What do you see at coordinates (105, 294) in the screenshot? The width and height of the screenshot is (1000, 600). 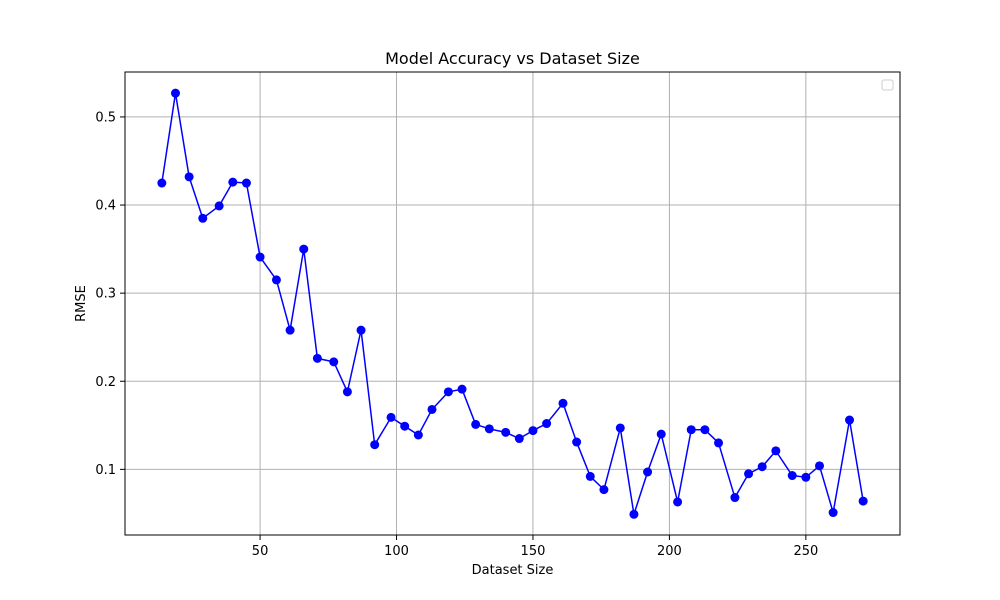 I see `y-tick-label: 0.3` at bounding box center [105, 294].